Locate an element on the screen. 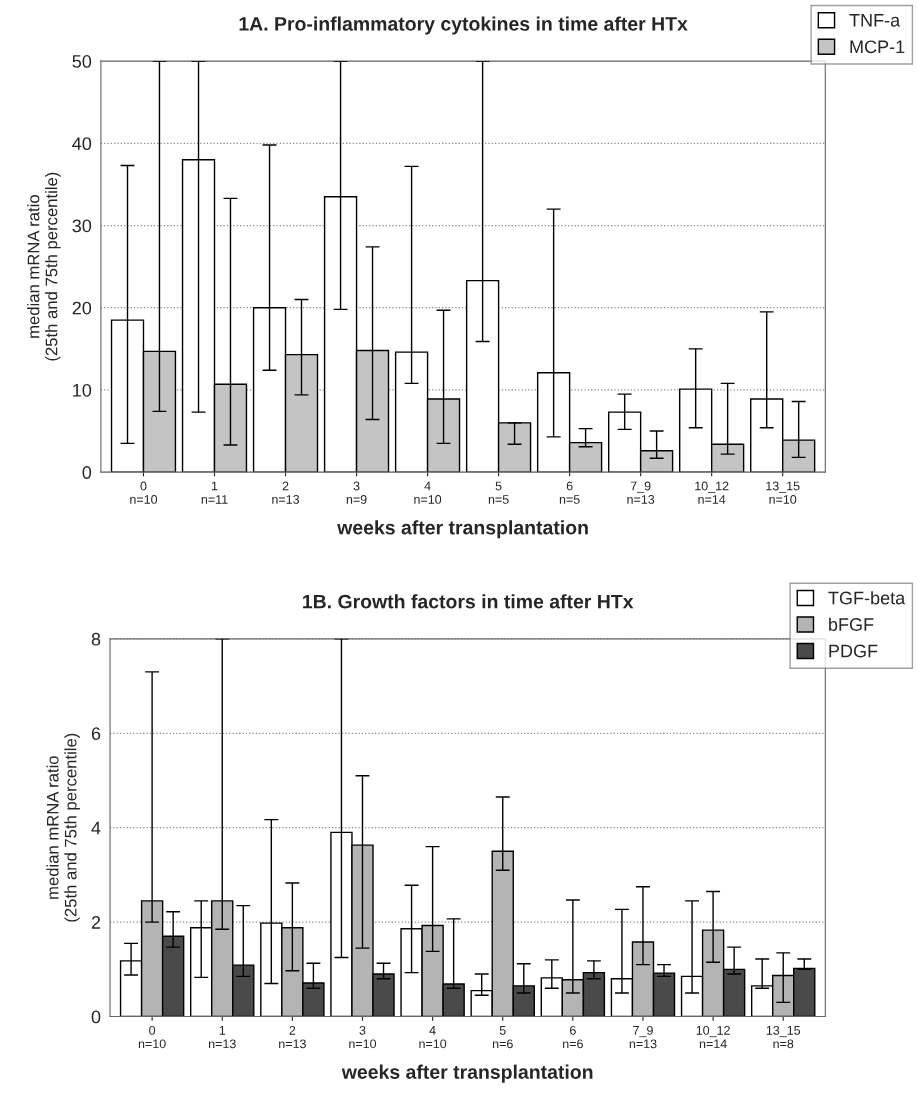  y-tick-label: 50 is located at coordinates (82, 61).